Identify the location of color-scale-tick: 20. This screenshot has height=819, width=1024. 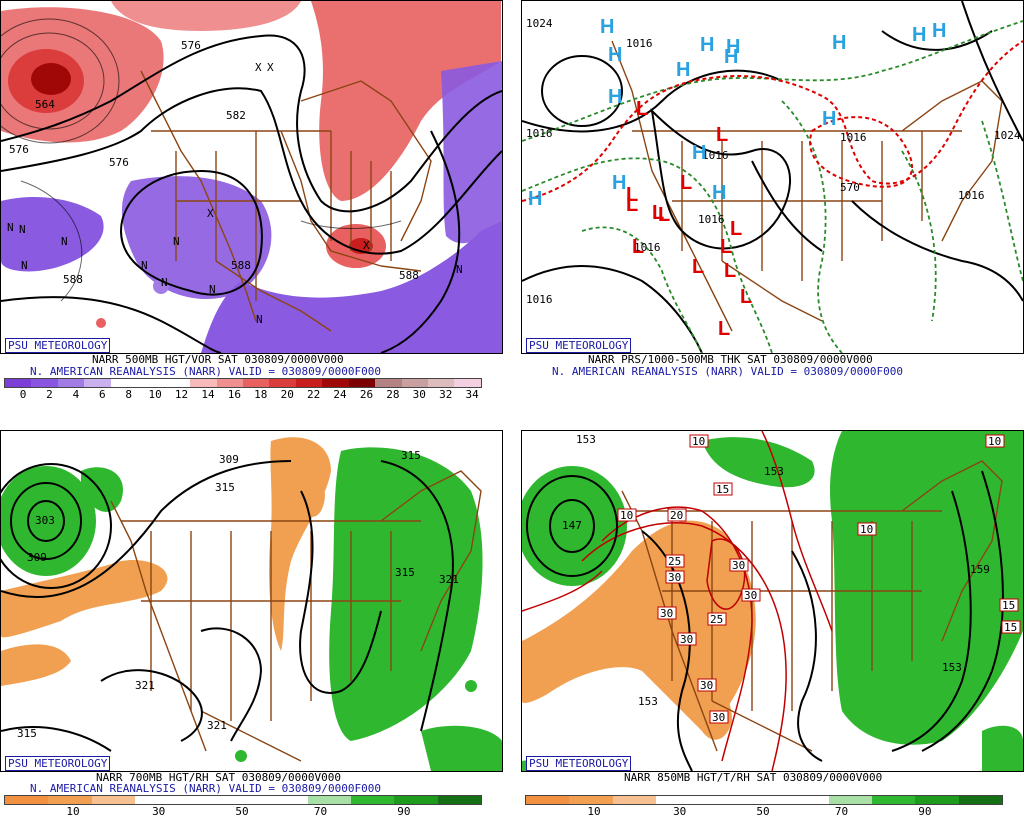
(287, 394).